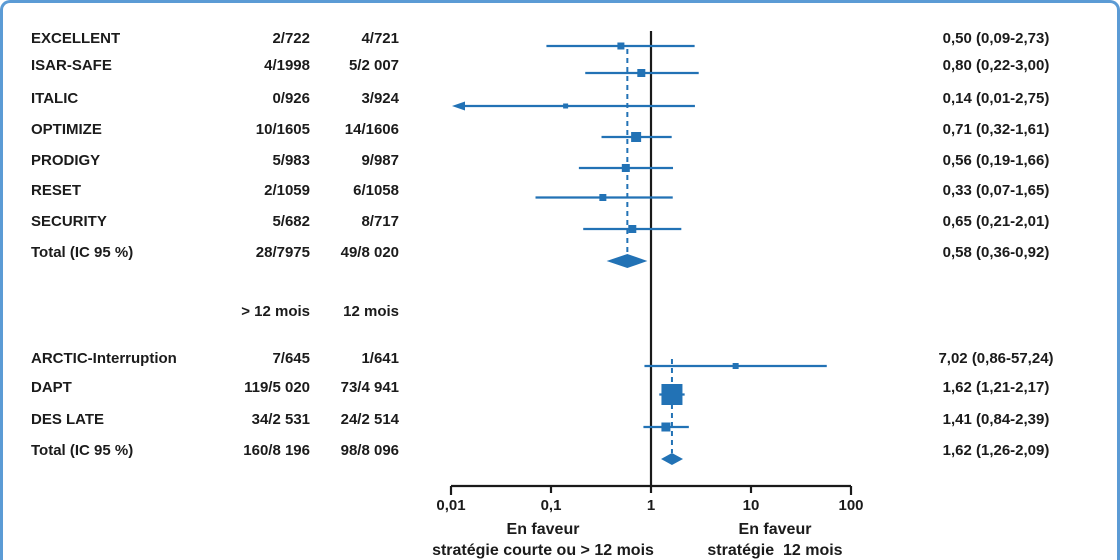 The width and height of the screenshot is (1120, 560). Describe the element at coordinates (66, 129) in the screenshot. I see `study-label: OPTIMIZE` at that location.